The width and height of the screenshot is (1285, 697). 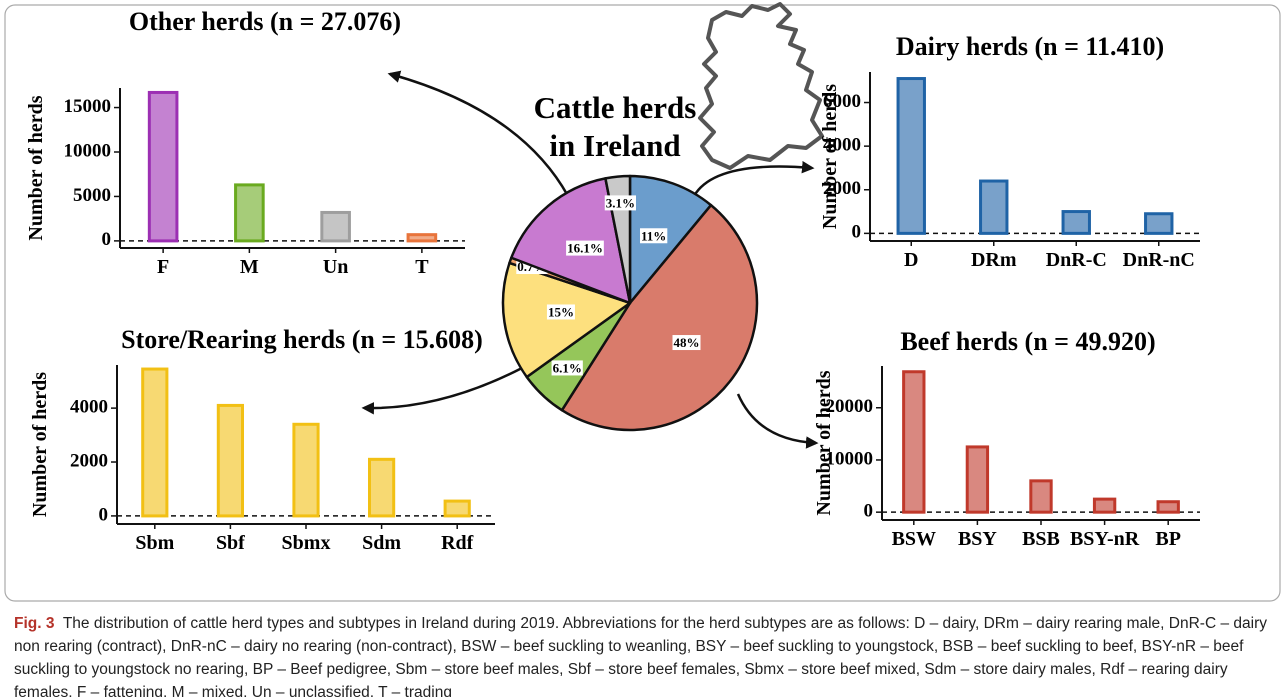 What do you see at coordinates (34, 623) in the screenshot?
I see `caption-label: Fig. 3` at bounding box center [34, 623].